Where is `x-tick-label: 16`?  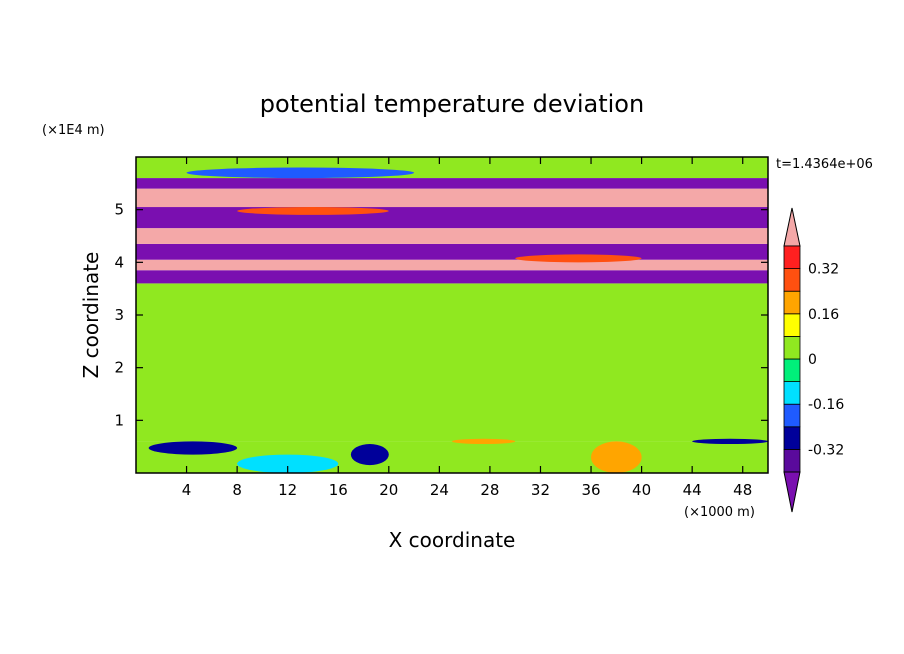
x-tick-label: 16 is located at coordinates (338, 490).